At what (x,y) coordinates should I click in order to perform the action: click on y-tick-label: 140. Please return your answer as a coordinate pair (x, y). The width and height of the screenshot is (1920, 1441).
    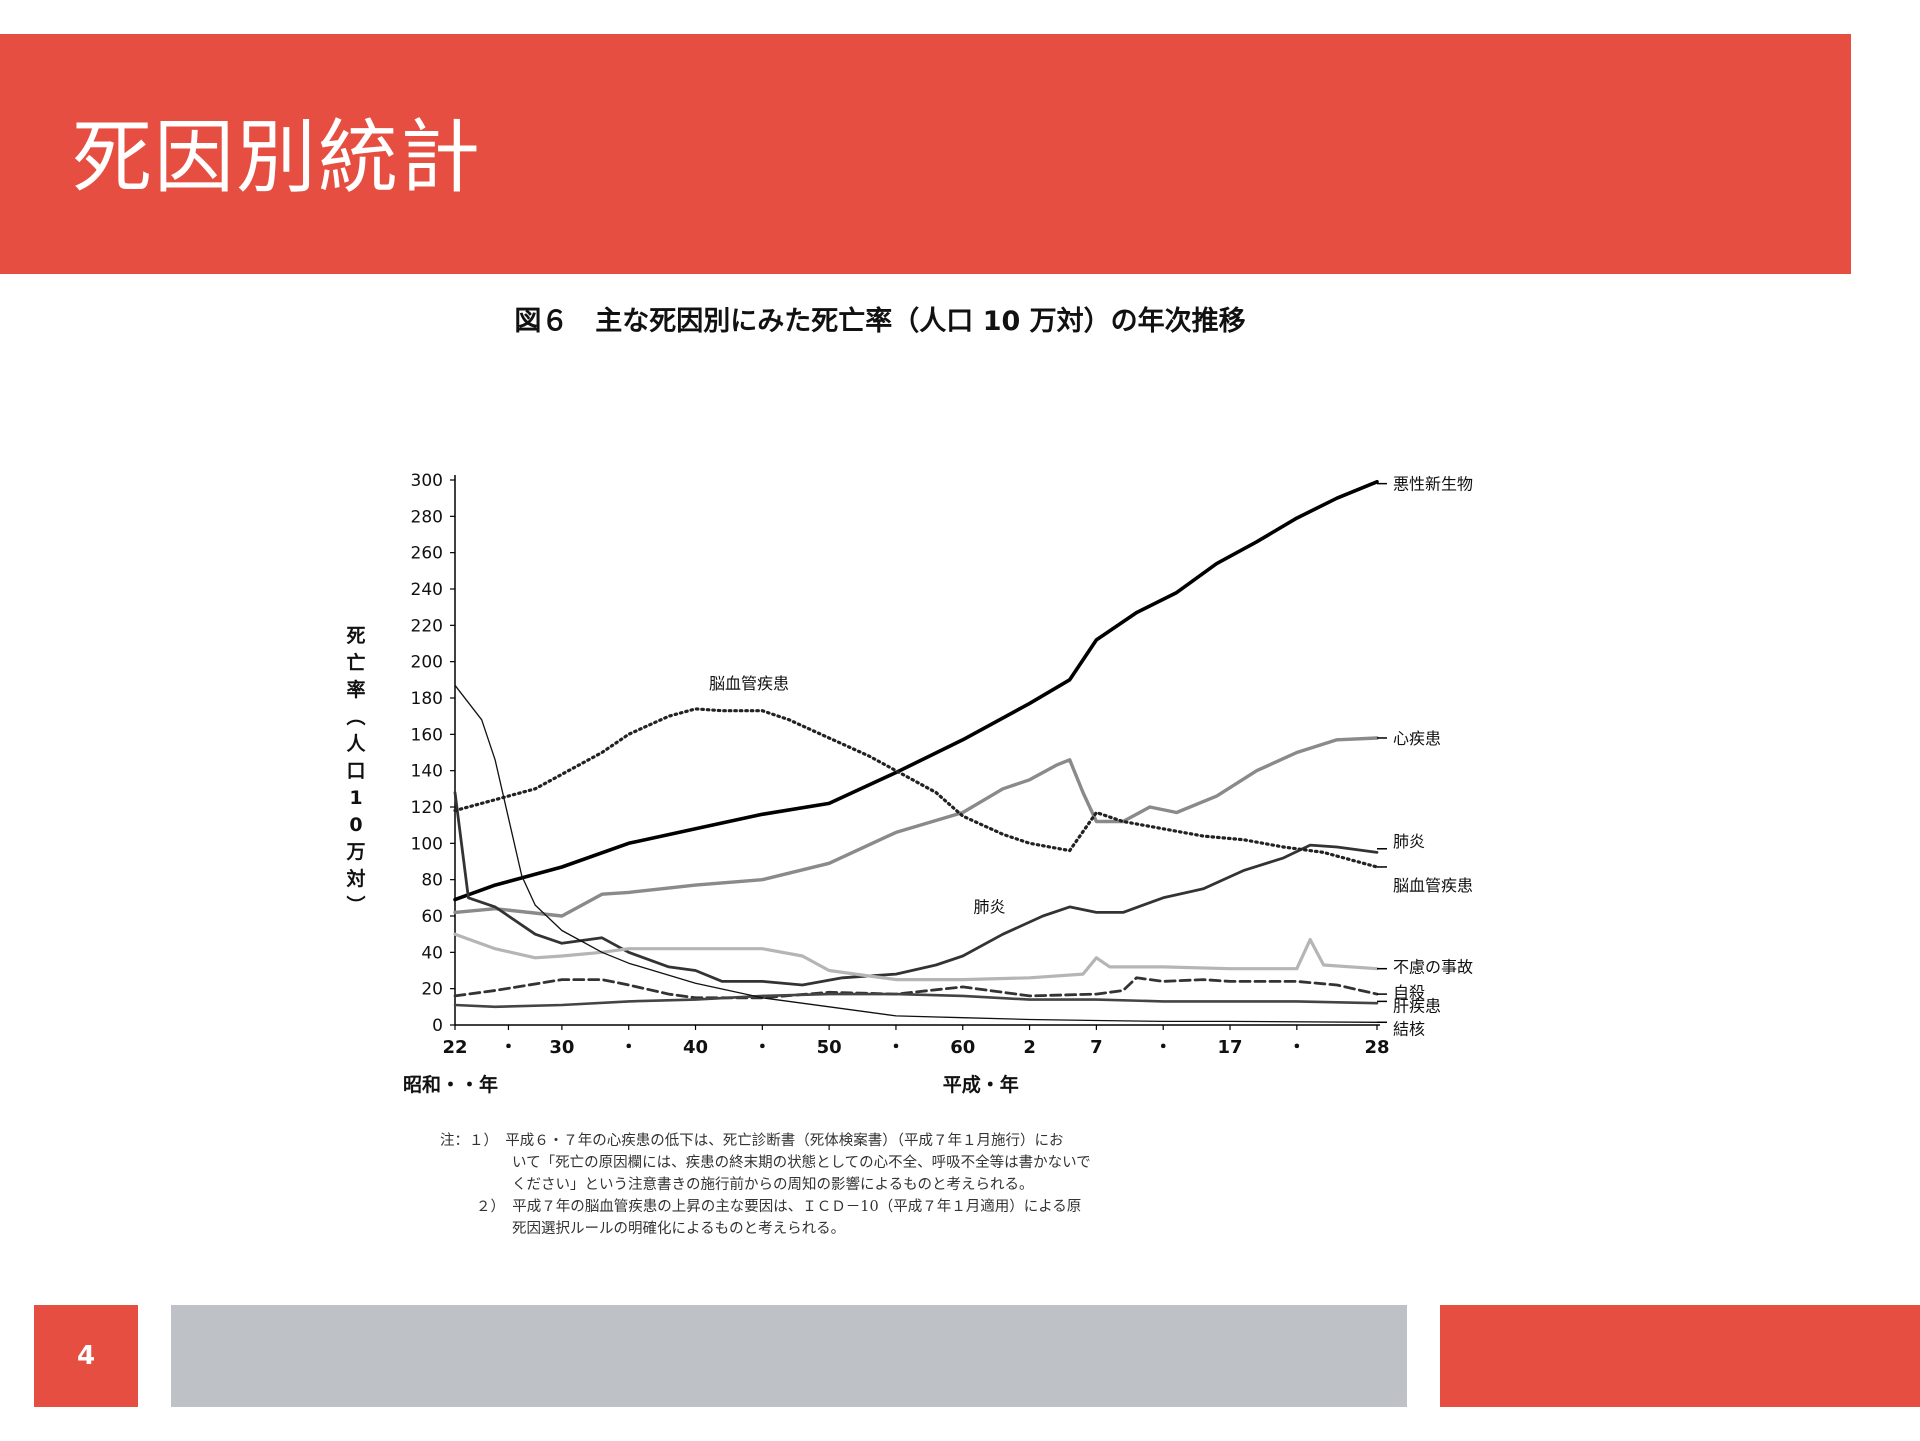
    Looking at the image, I should click on (427, 772).